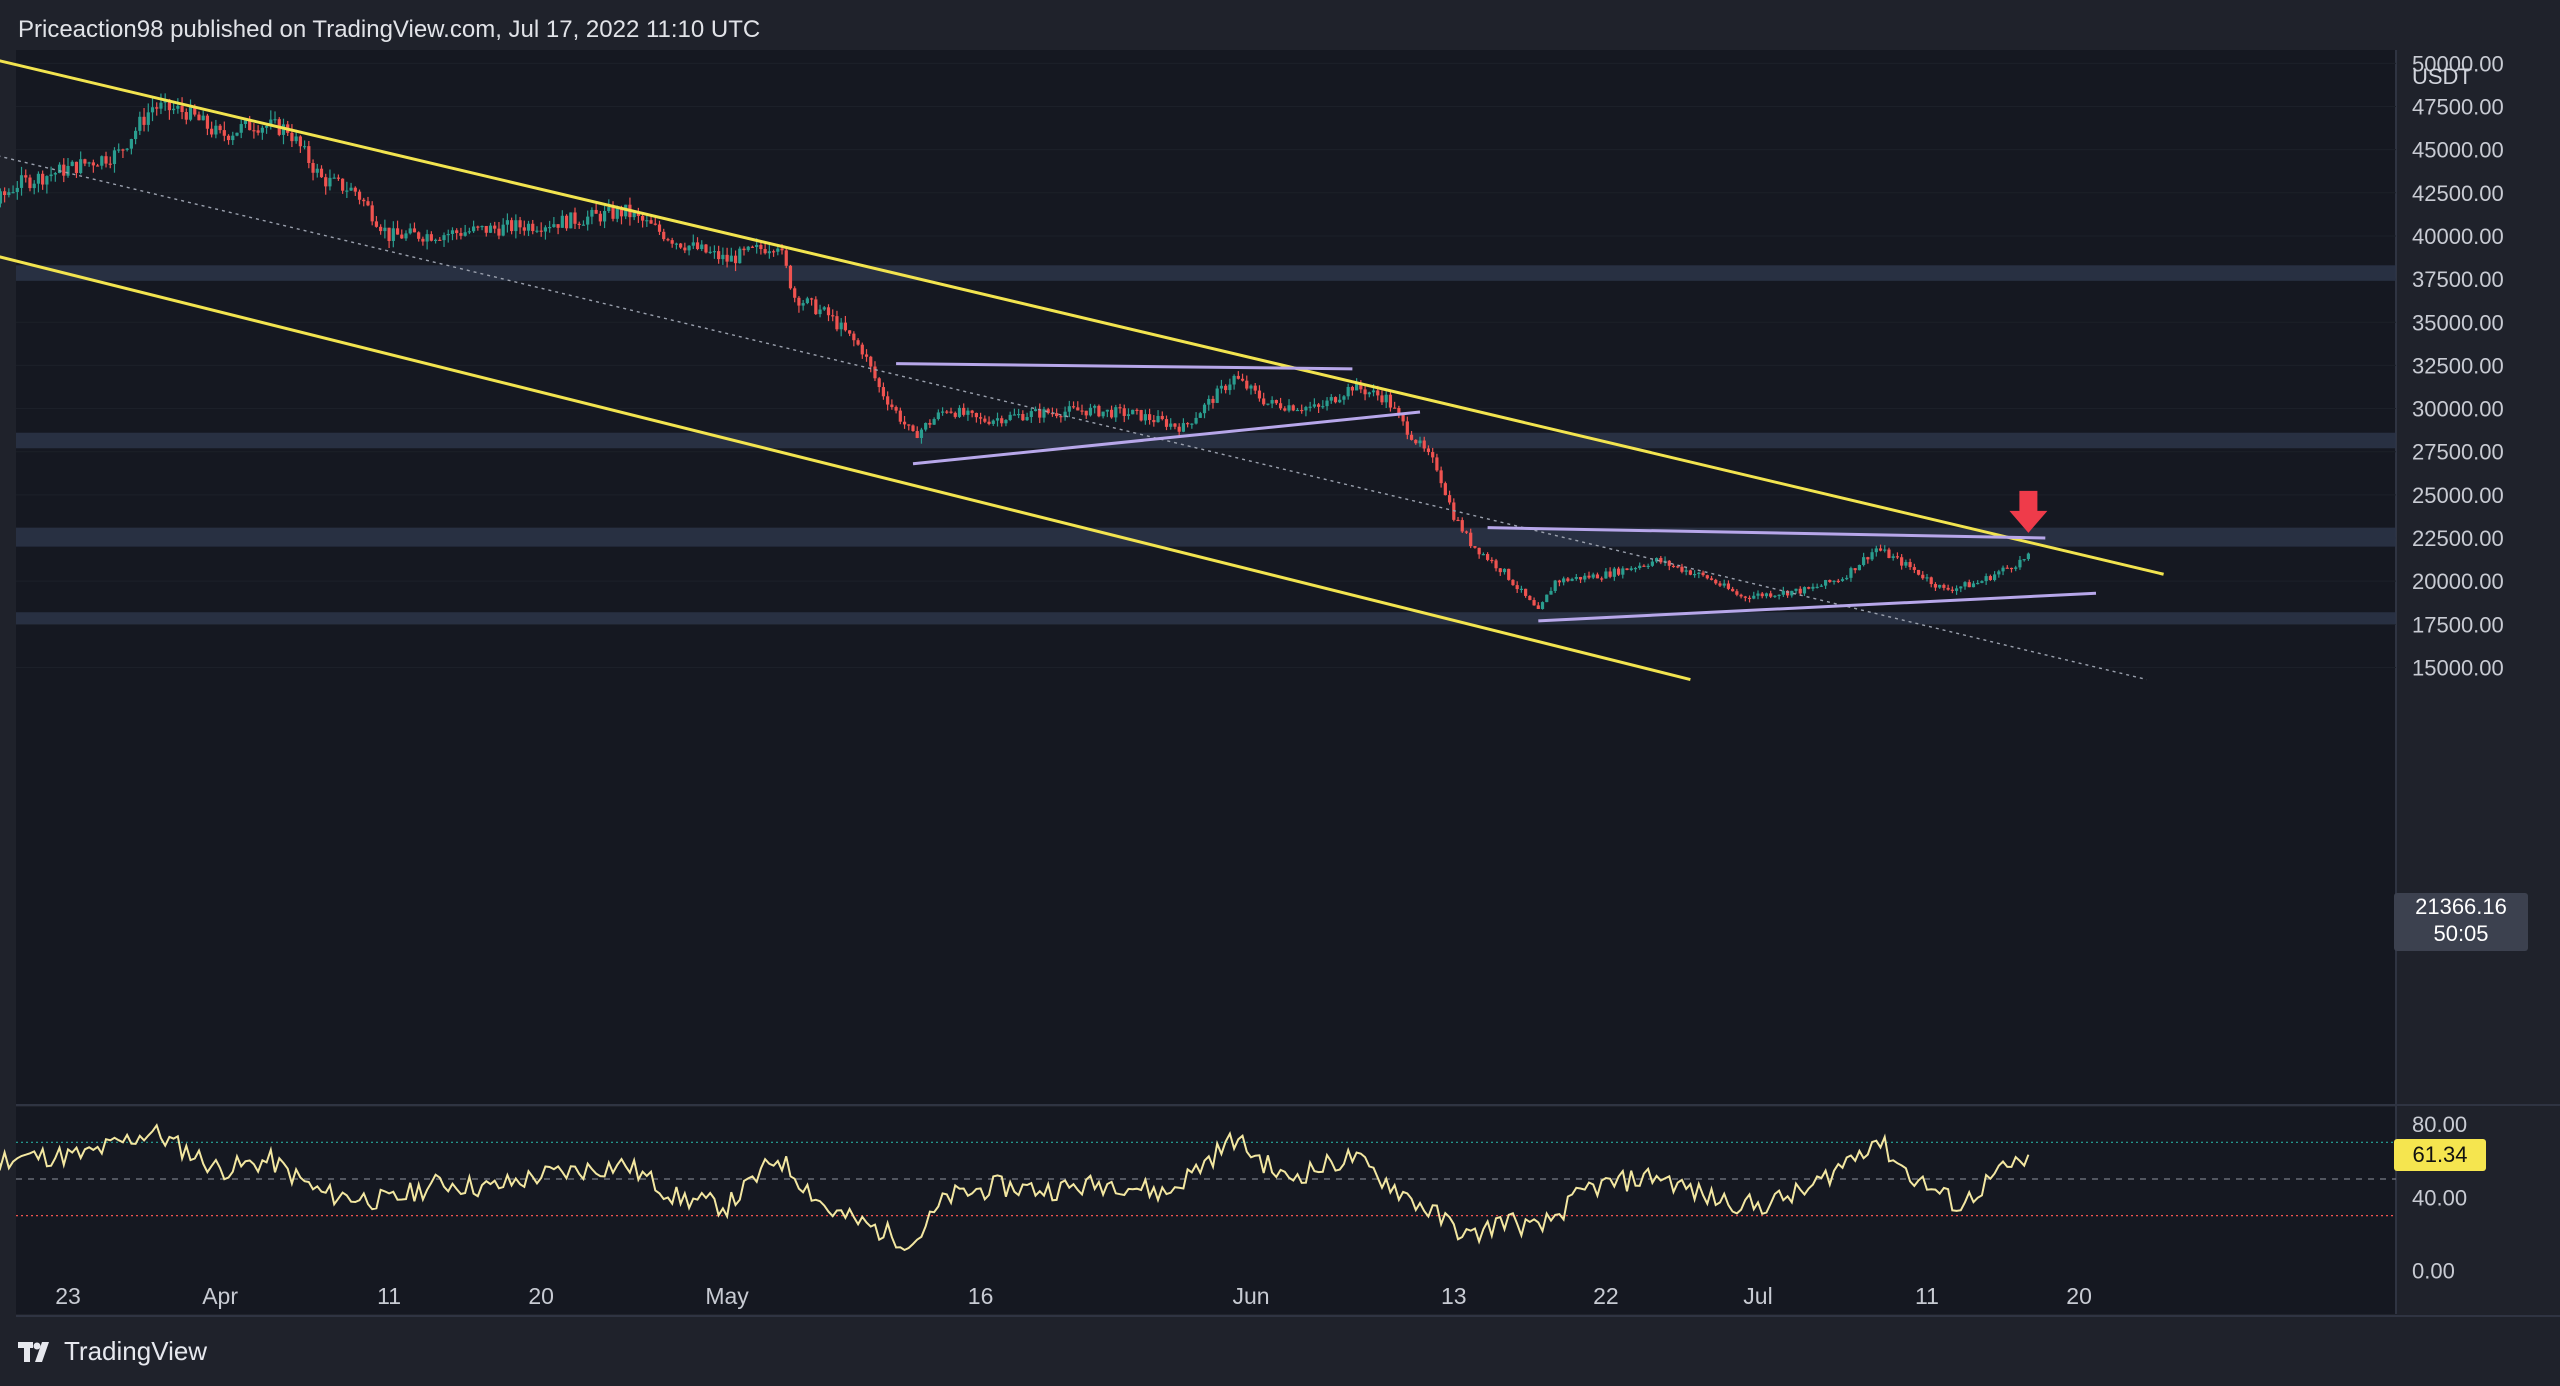 The width and height of the screenshot is (2560, 1386). What do you see at coordinates (1015, 1187) in the screenshot?
I see `rsi-line` at bounding box center [1015, 1187].